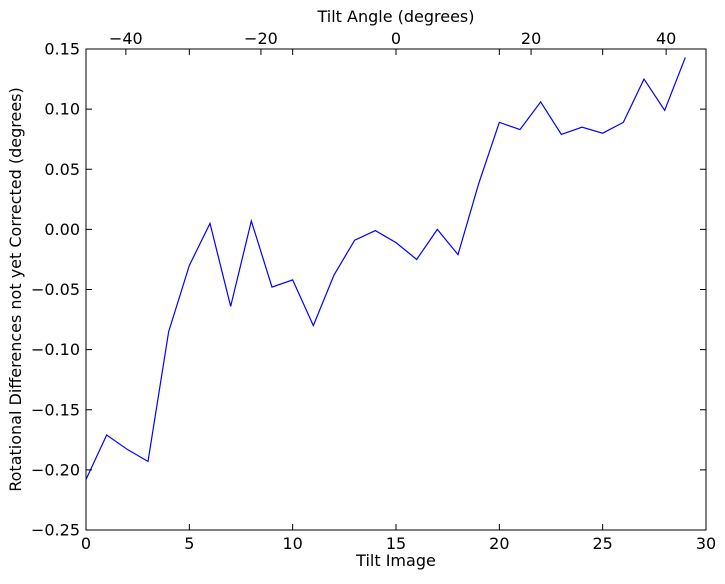 Image resolution: width=725 pixels, height=584 pixels. What do you see at coordinates (531, 38) in the screenshot?
I see `top-x-tick-label: 20` at bounding box center [531, 38].